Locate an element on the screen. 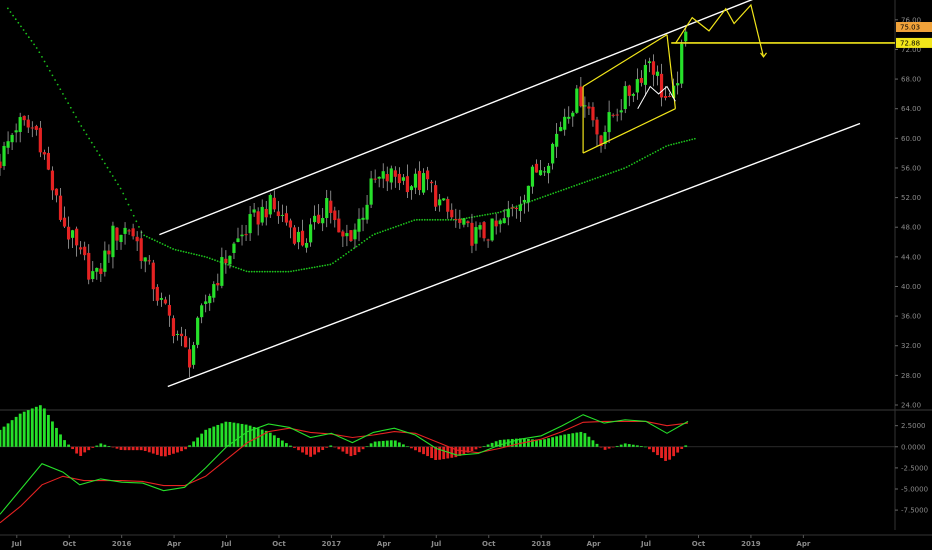 This screenshot has height=550, width=932. price-tick-label: 24.00 is located at coordinates (911, 406).